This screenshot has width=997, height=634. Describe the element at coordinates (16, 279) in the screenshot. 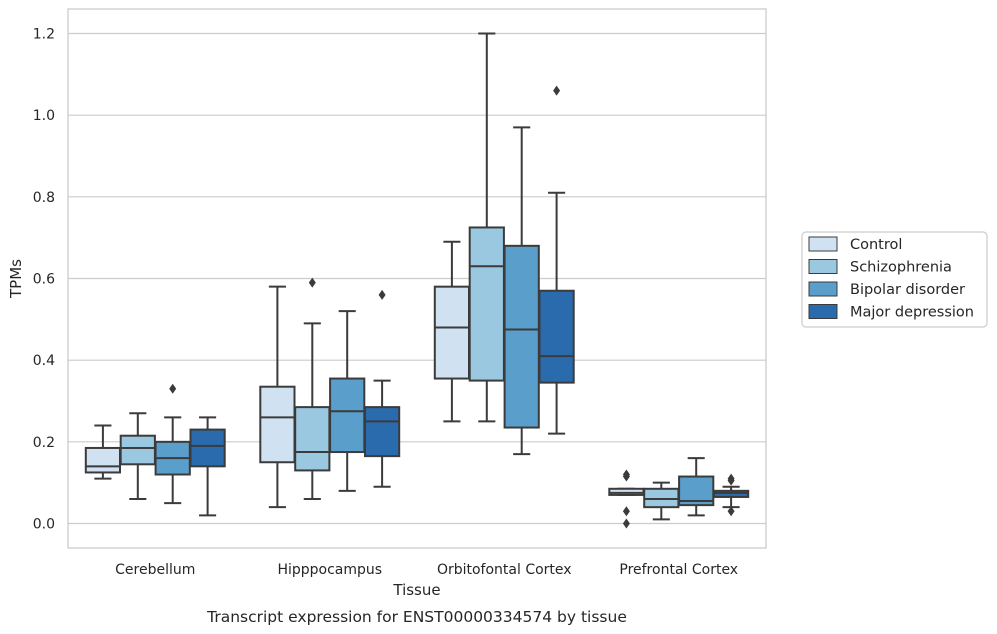

I see `y-axis-title: TPMs` at that location.